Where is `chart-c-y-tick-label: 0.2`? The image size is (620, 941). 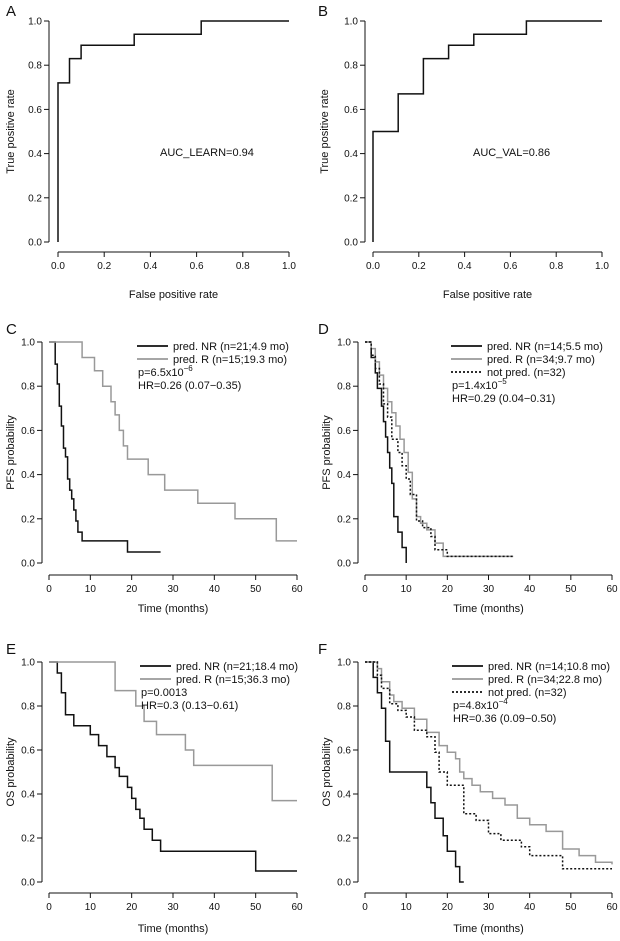 chart-c-y-tick-label: 0.2 is located at coordinates (28, 519).